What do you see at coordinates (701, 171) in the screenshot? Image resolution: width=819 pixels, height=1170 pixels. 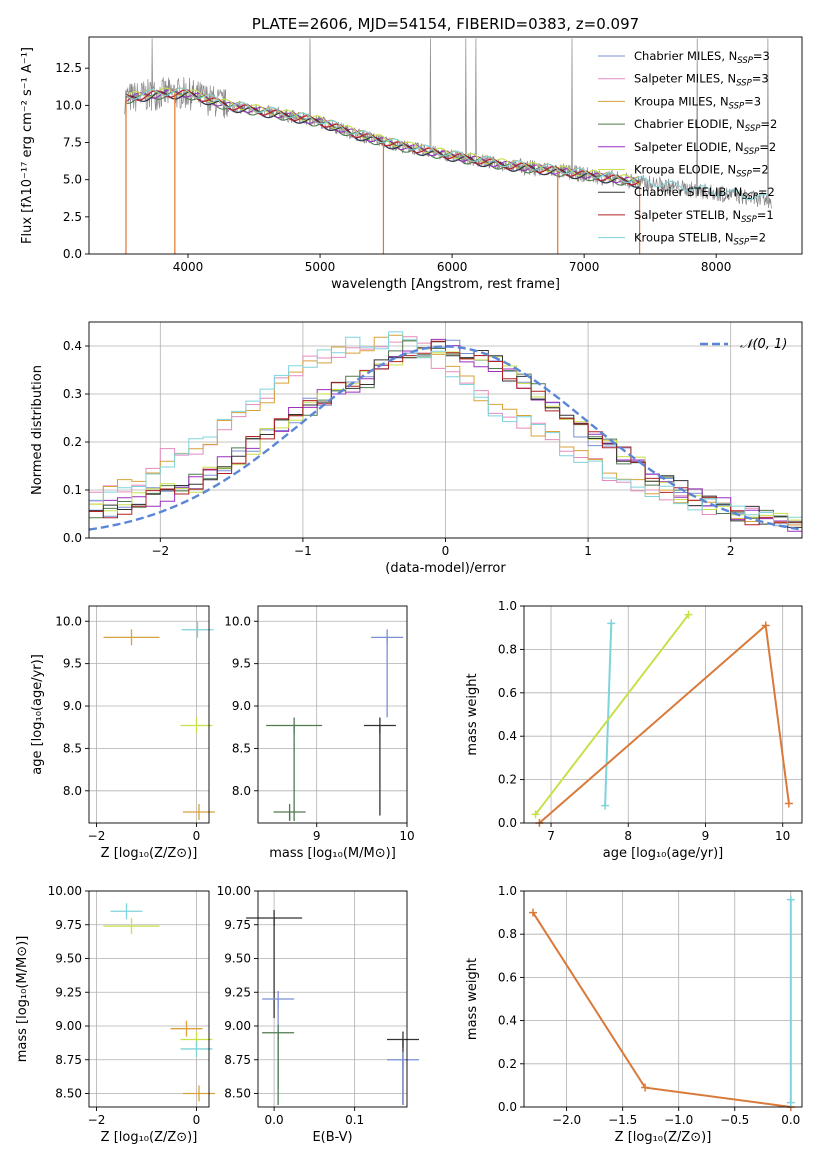 I see `legend-entry-5: Kroupa ELODIE, NSSP=2` at bounding box center [701, 171].